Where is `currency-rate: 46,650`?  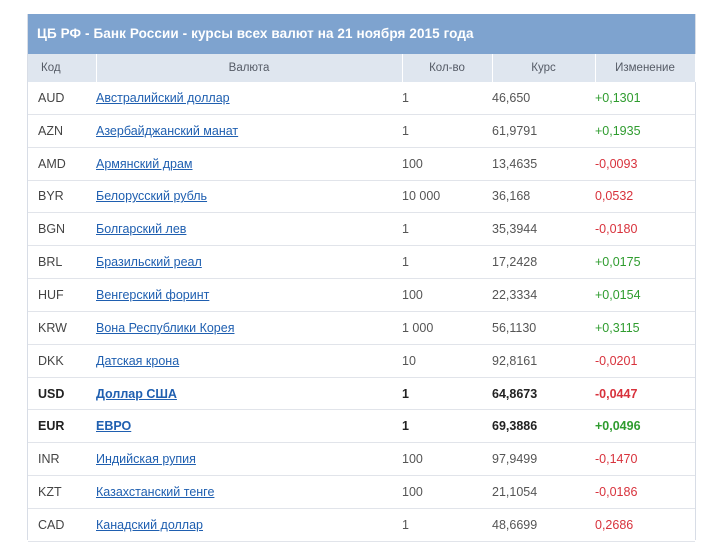
currency-rate: 46,650 is located at coordinates (543, 98).